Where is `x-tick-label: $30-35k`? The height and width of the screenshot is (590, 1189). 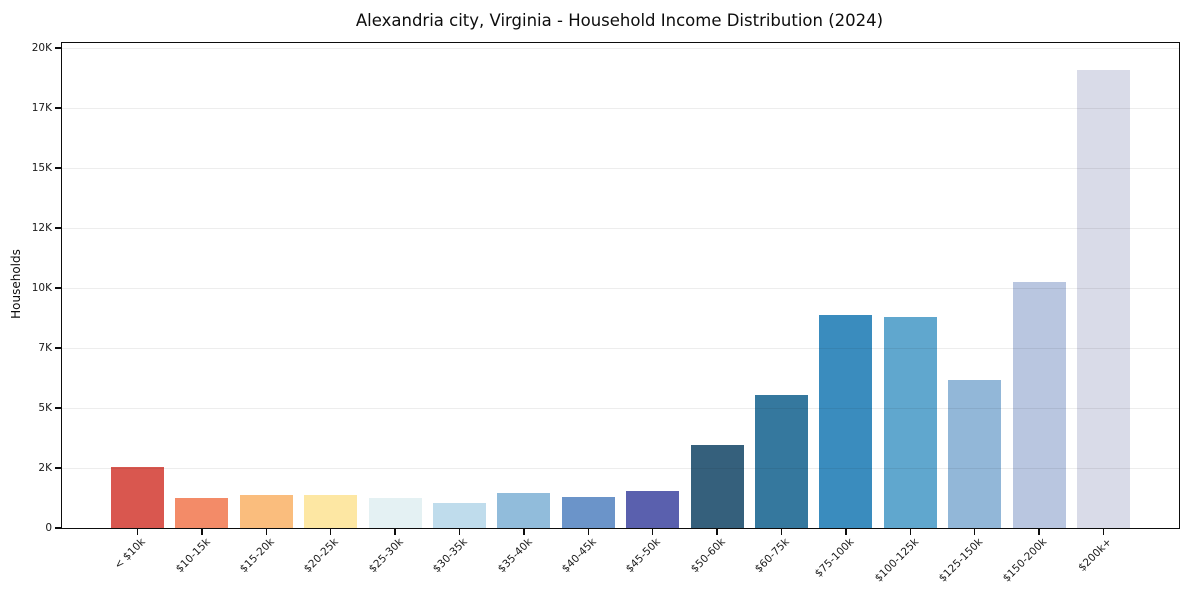
x-tick-label: $30-35k is located at coordinates (450, 556).